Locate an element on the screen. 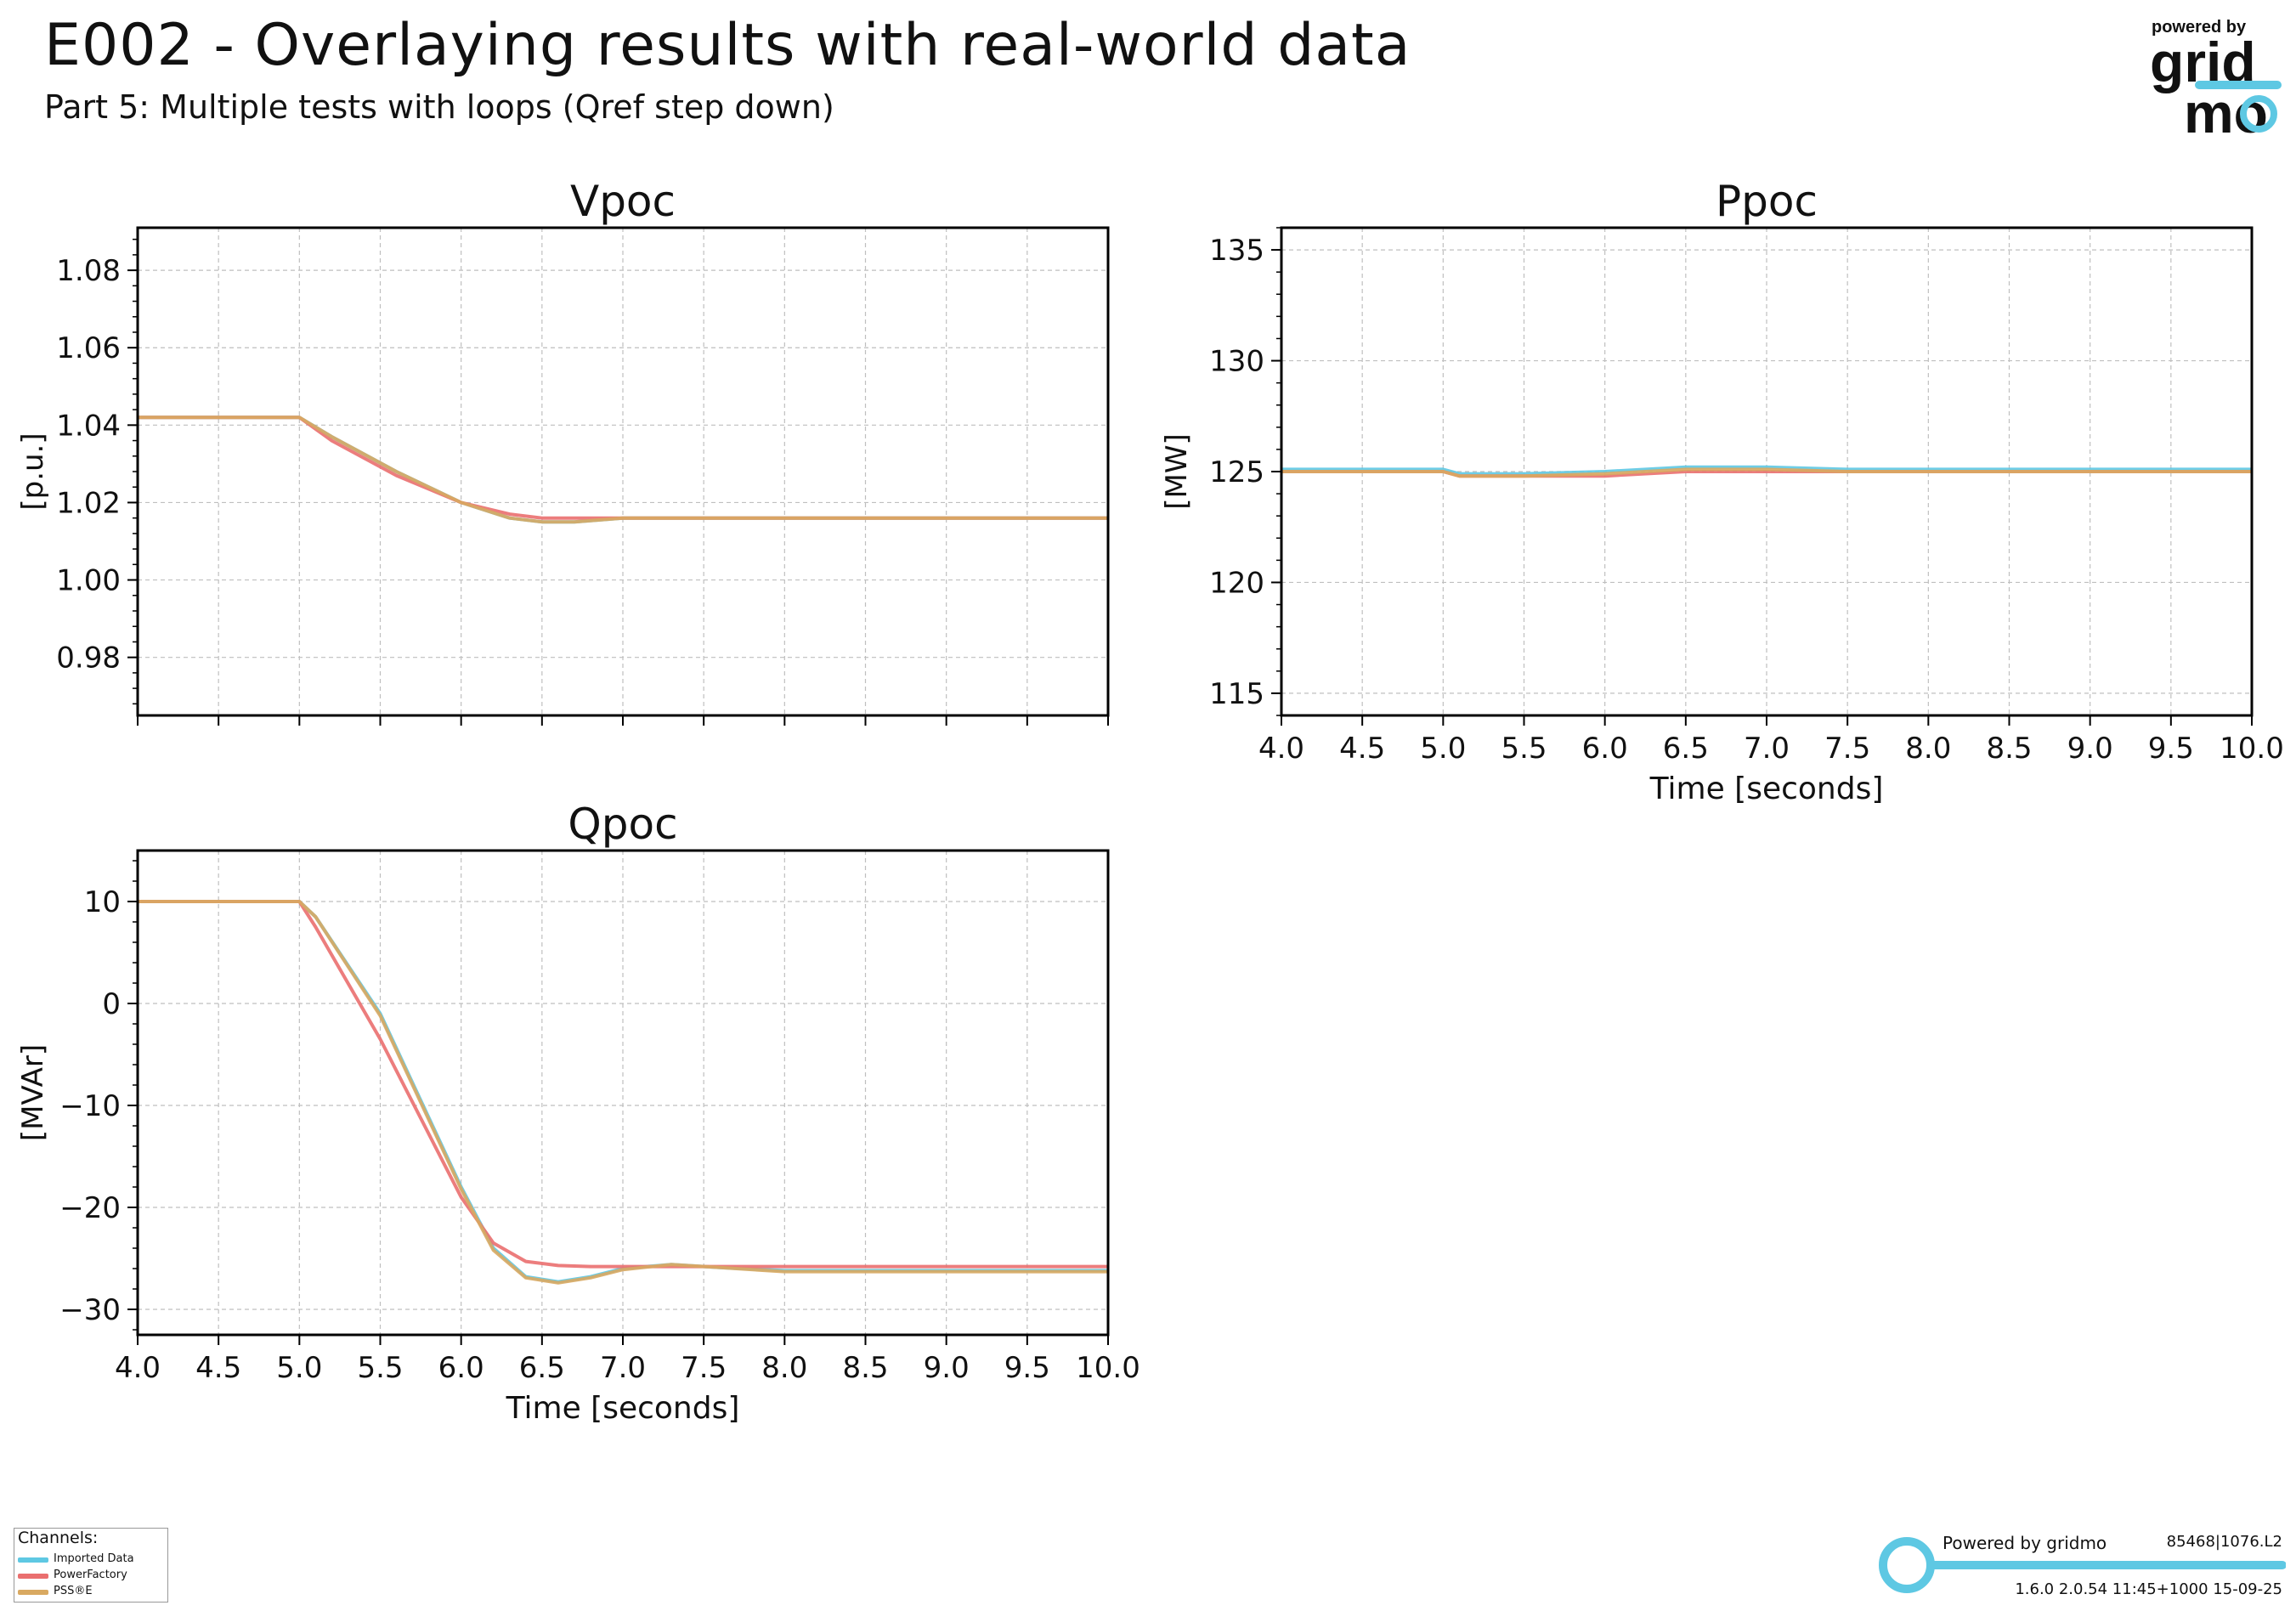 The width and height of the screenshot is (2296, 1611). legend-item-powerfactory: PowerFactory is located at coordinates (91, 1577).